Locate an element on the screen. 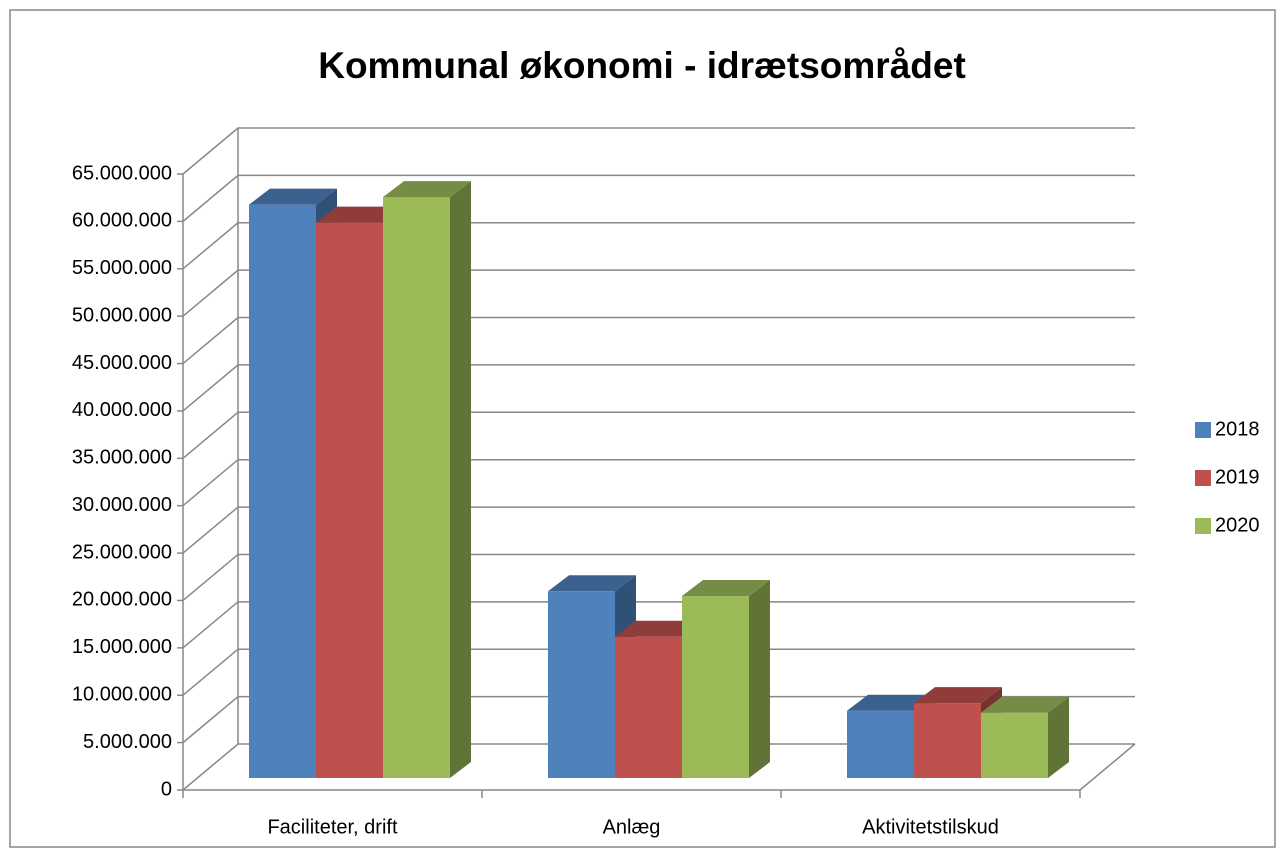 The height and width of the screenshot is (857, 1285). legend-label: 2020 is located at coordinates (1237, 525).